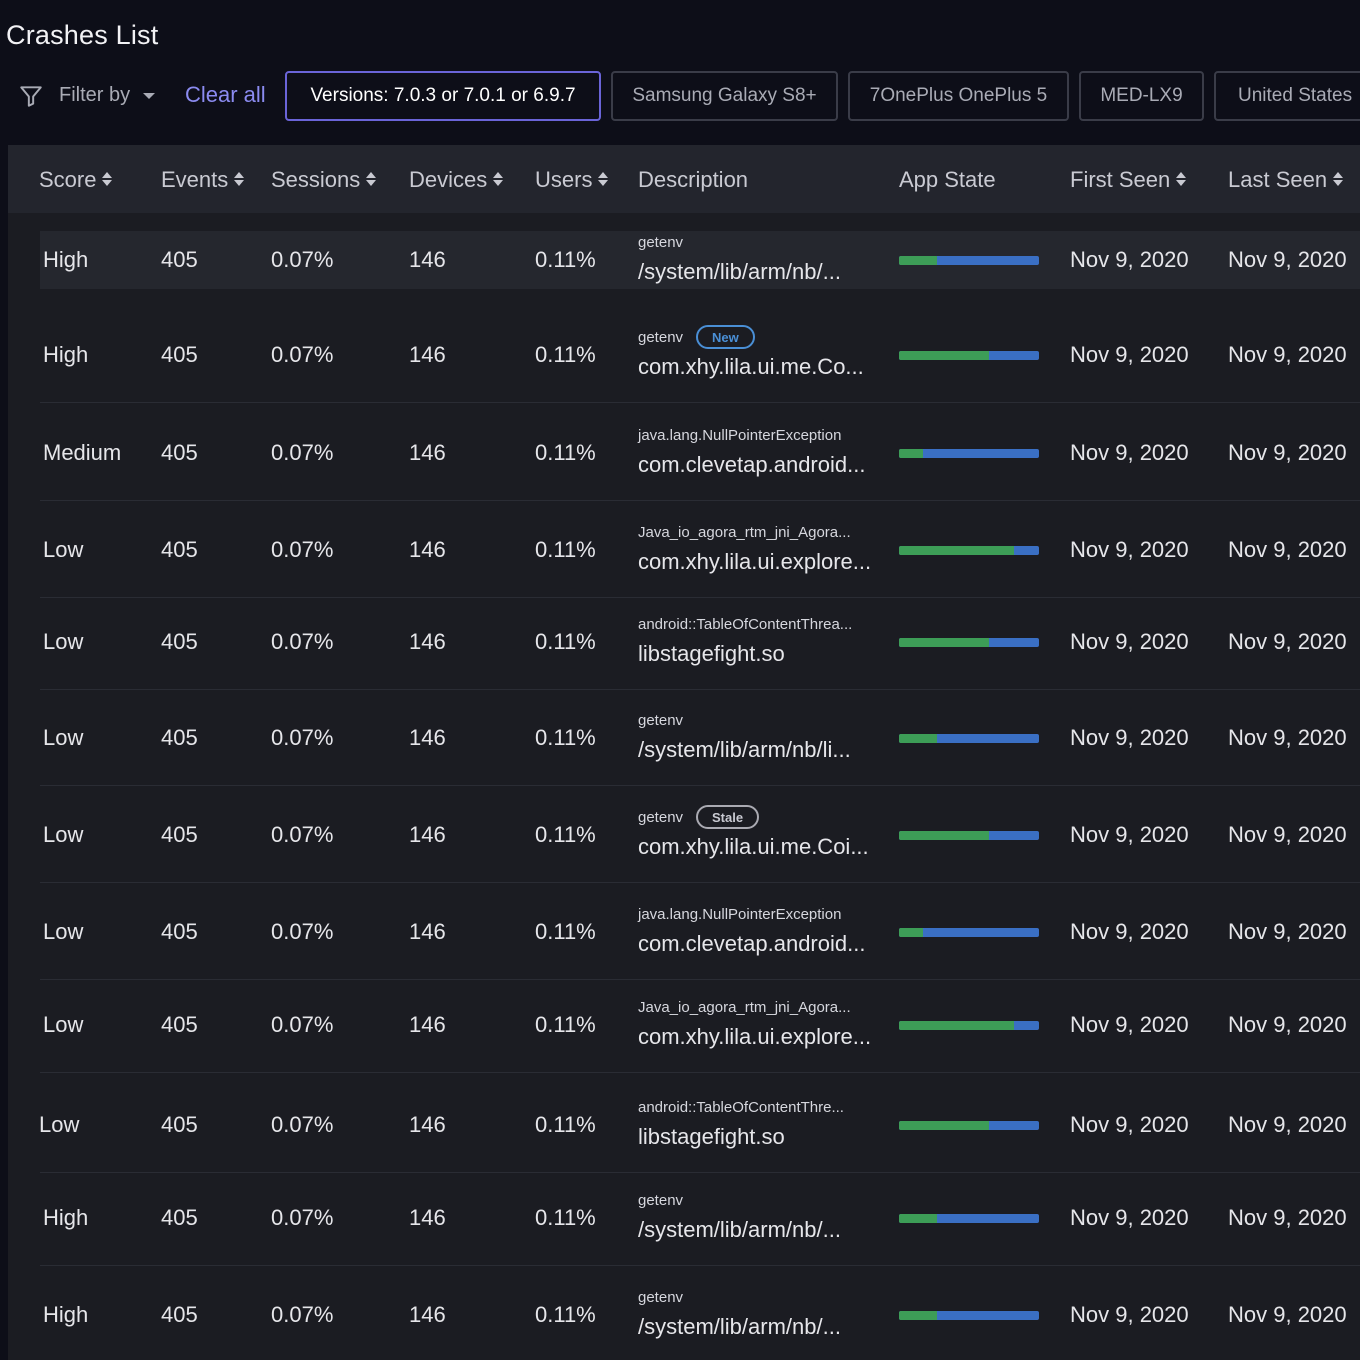 Image resolution: width=1360 pixels, height=1360 pixels. What do you see at coordinates (203, 180) in the screenshot?
I see `column-header-events: Events` at bounding box center [203, 180].